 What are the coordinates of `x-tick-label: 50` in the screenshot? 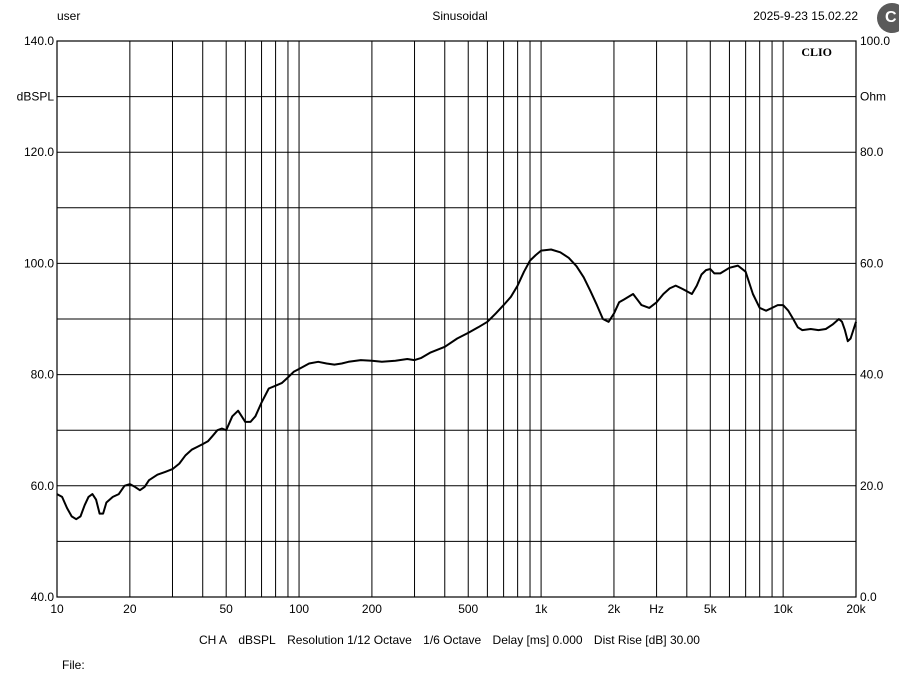 It's located at (227, 609).